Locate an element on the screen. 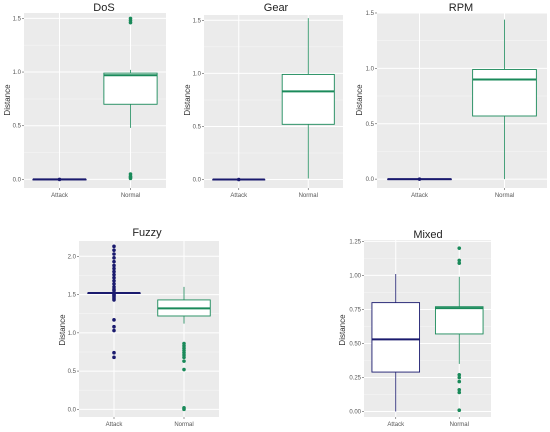  y-tick-label: 2.0 is located at coordinates (72, 257).